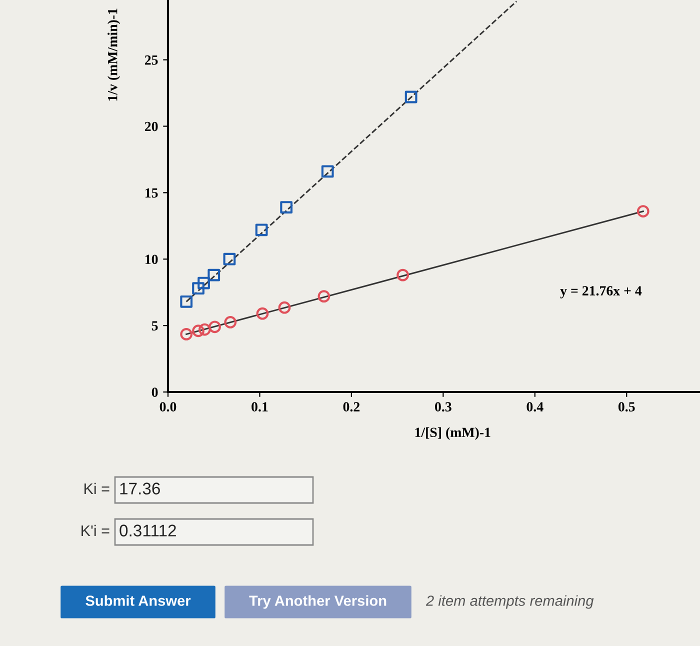 This screenshot has width=700, height=646. I want to click on text: 17.36, so click(140, 488).